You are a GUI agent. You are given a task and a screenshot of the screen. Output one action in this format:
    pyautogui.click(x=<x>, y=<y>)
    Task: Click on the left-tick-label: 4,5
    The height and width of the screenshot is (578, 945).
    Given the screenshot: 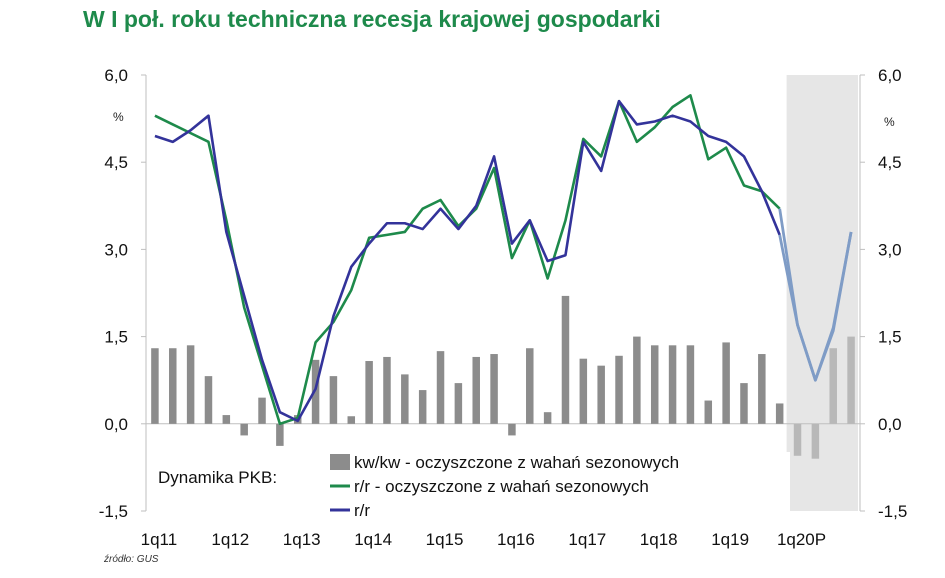 What is the action you would take?
    pyautogui.click(x=116, y=162)
    